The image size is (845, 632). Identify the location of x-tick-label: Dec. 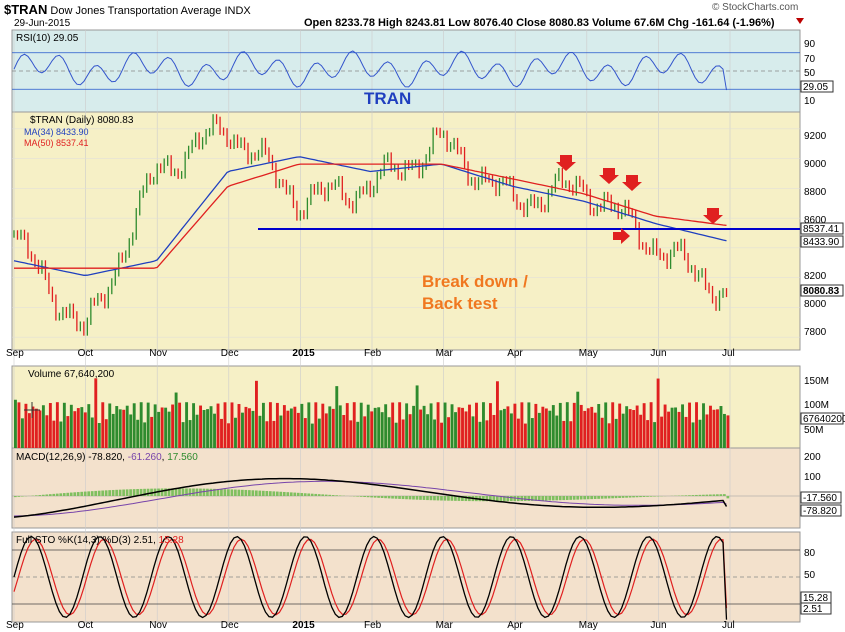
(230, 353).